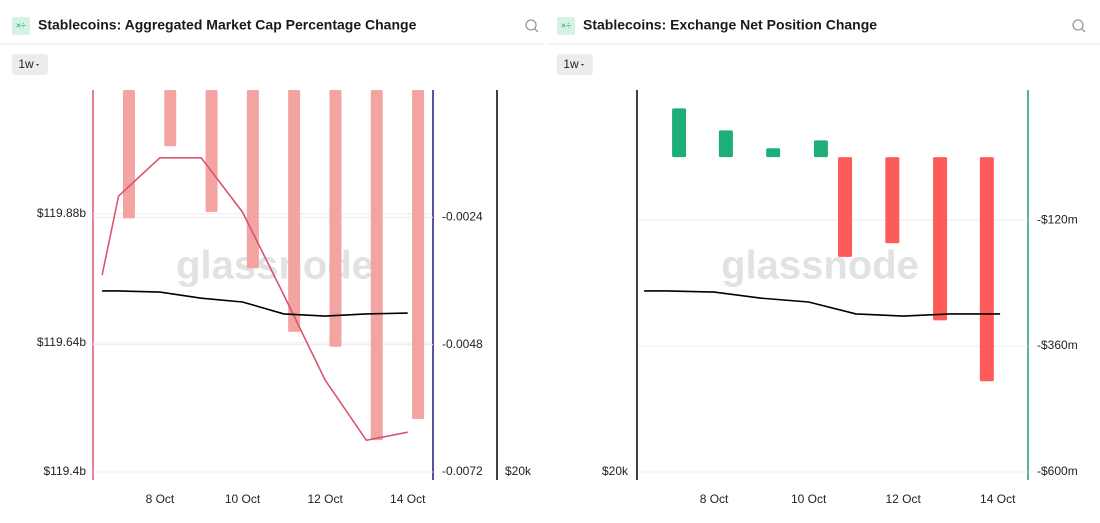  What do you see at coordinates (1057, 471) in the screenshot?
I see `y-tick-label: -$600m` at bounding box center [1057, 471].